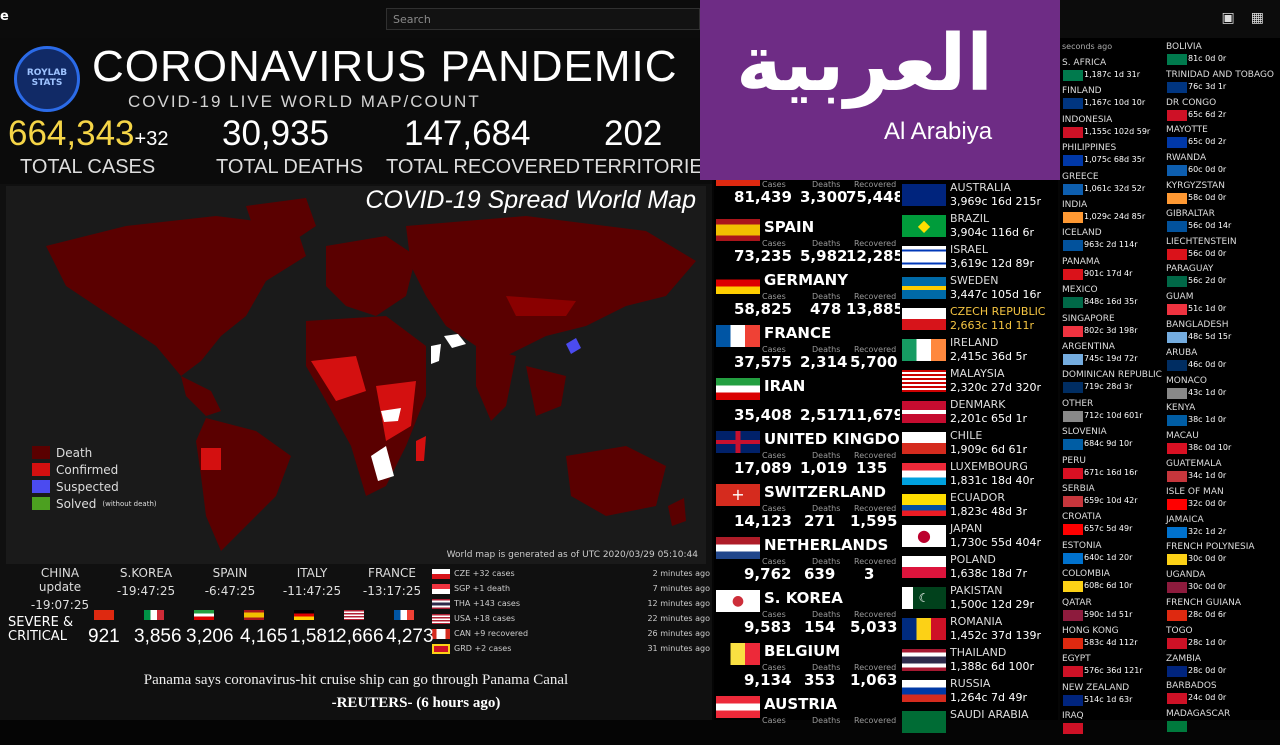  Describe the element at coordinates (304, 615) in the screenshot. I see `flag-germany` at that location.